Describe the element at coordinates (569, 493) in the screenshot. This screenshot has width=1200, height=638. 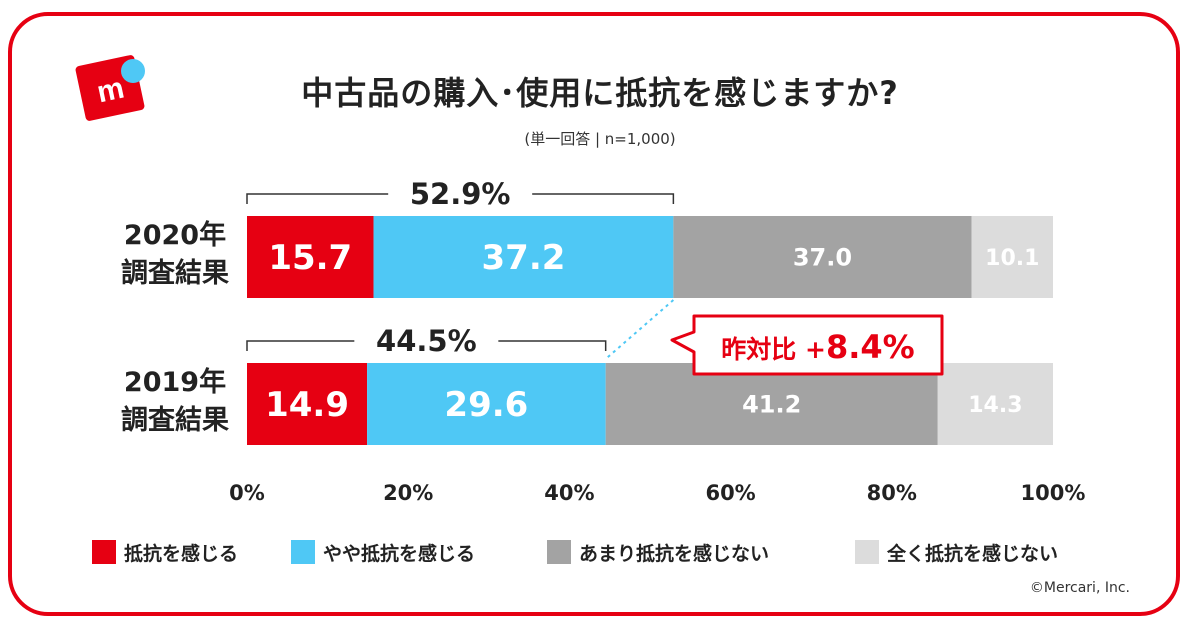
I see `x-tick-label: 40%` at that location.